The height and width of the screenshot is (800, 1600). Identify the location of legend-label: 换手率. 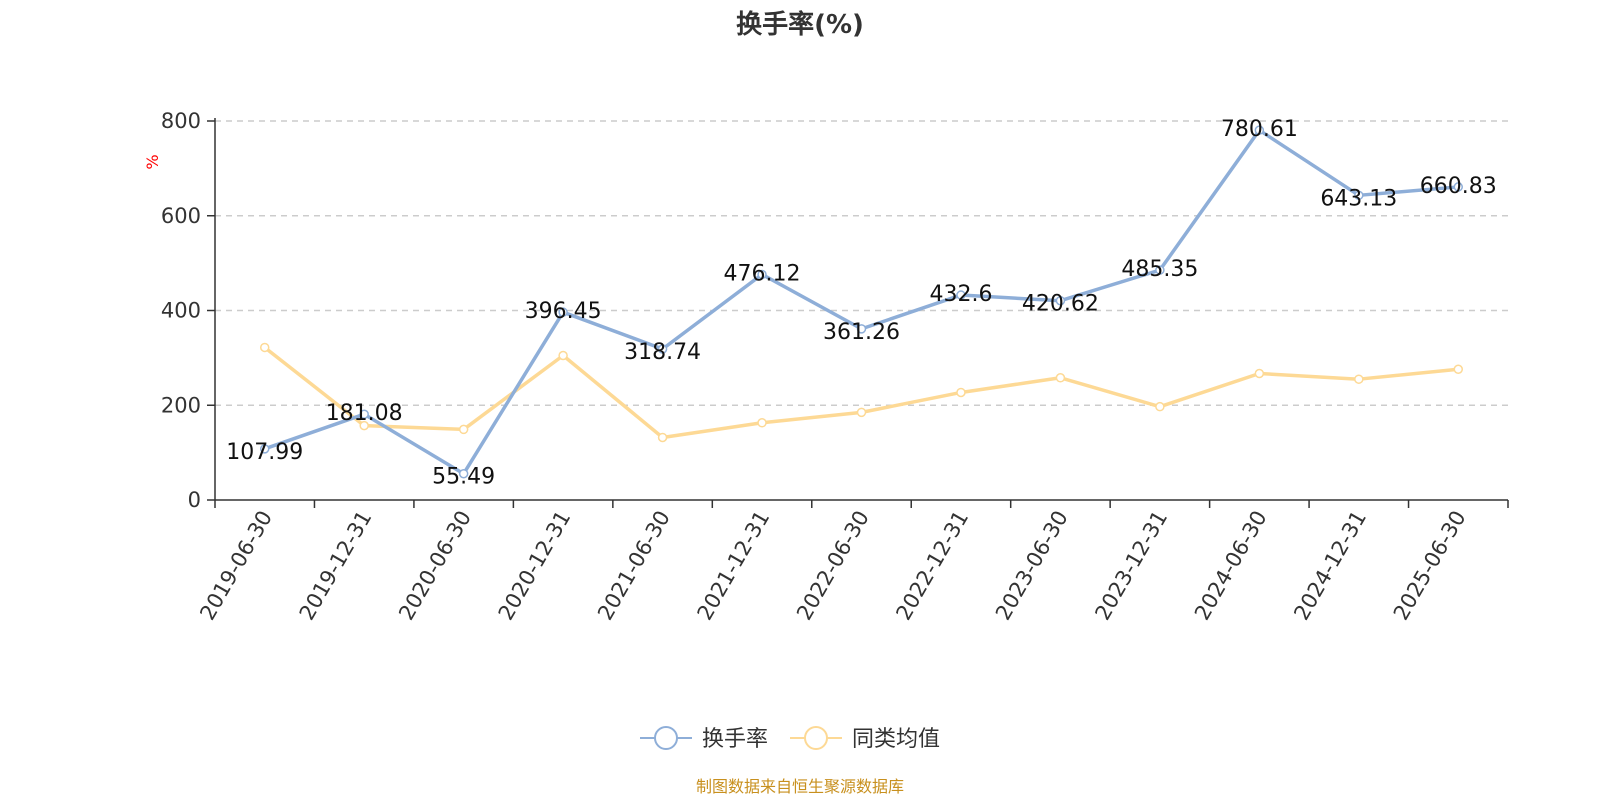
(735, 739).